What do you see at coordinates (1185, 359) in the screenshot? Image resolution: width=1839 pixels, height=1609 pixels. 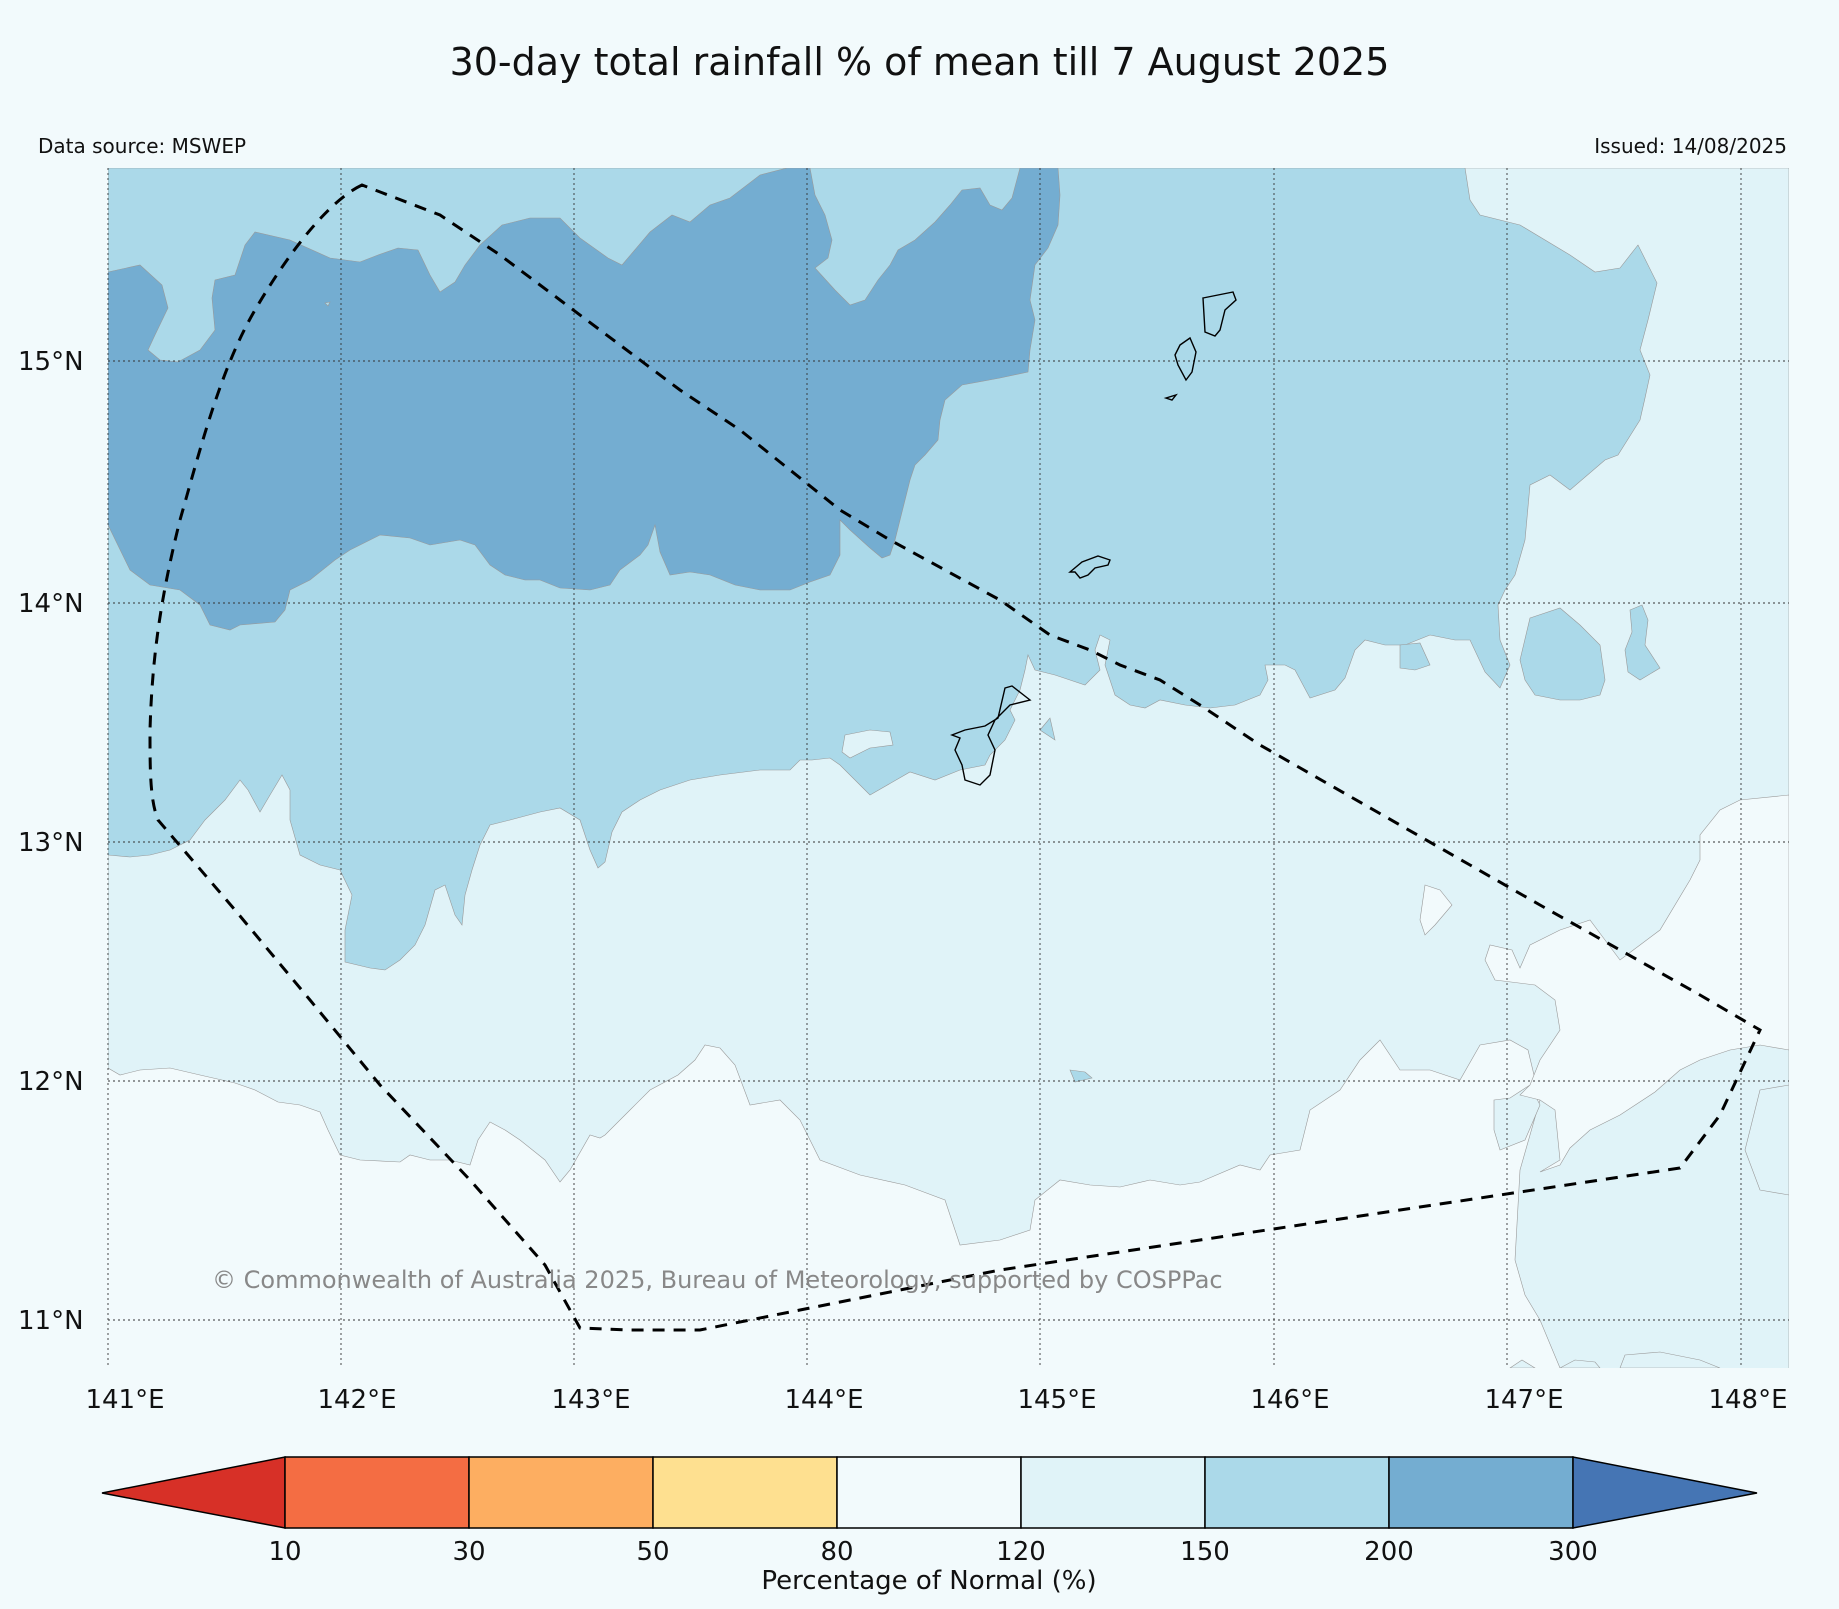 I see `island-alamagan` at bounding box center [1185, 359].